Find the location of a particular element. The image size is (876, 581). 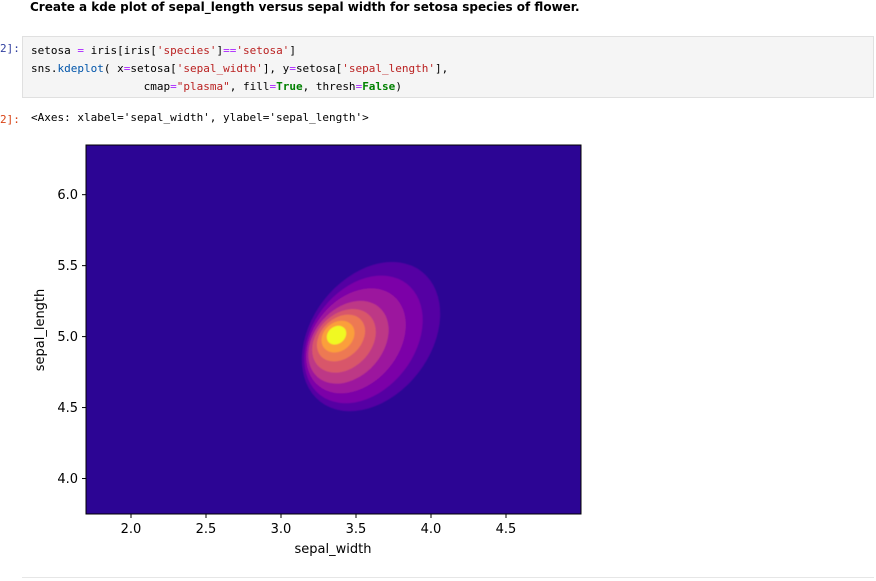

code-token: sns. is located at coordinates (44, 68).